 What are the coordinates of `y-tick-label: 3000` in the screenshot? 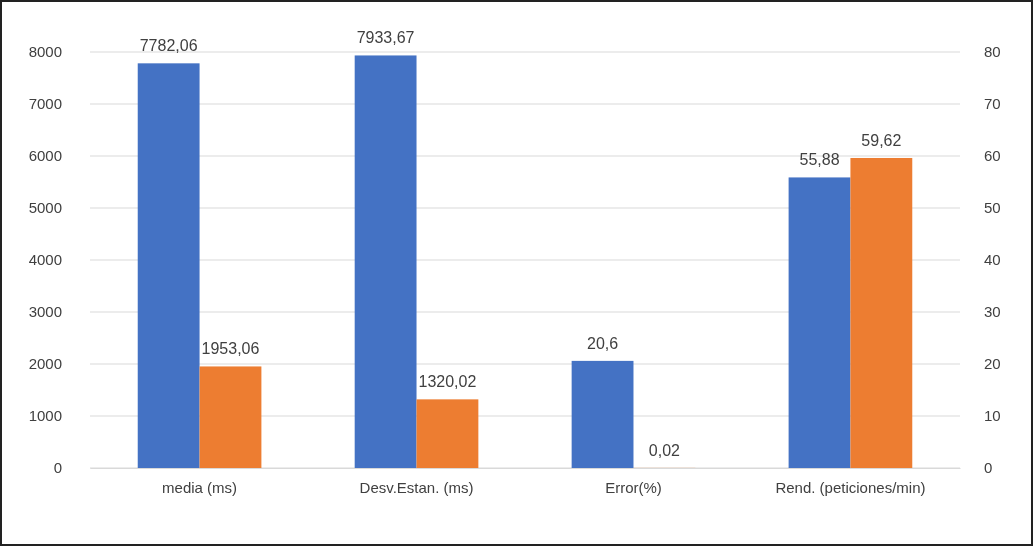 It's located at (45, 312).